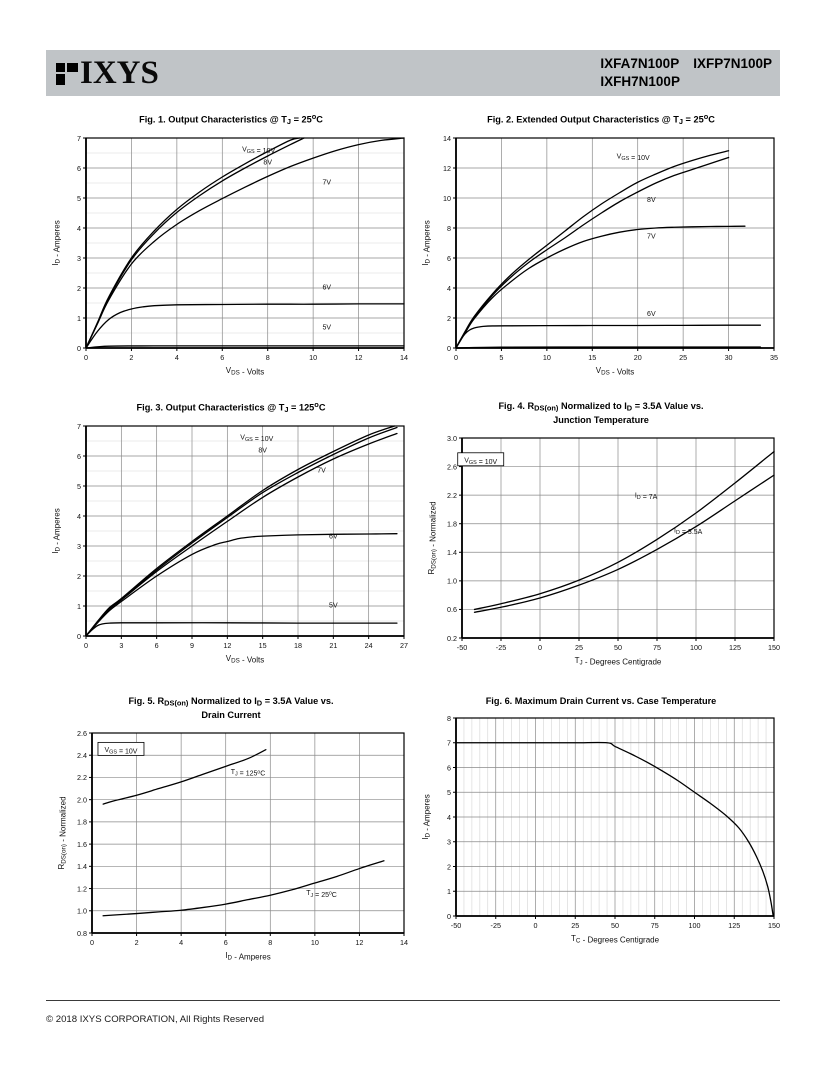 The height and width of the screenshot is (1079, 826). What do you see at coordinates (67, 74) in the screenshot?
I see `ixys-square-logo-icon` at bounding box center [67, 74].